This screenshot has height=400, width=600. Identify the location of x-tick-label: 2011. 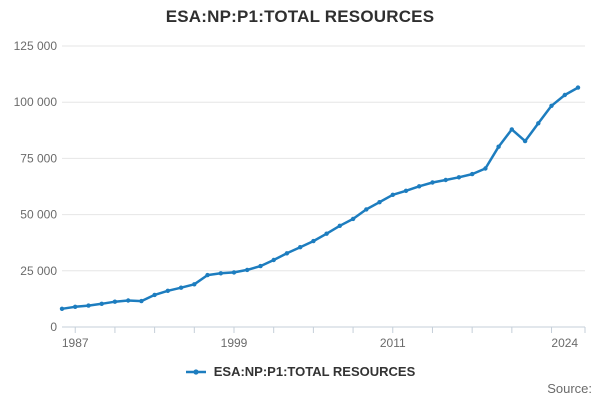
(393, 343).